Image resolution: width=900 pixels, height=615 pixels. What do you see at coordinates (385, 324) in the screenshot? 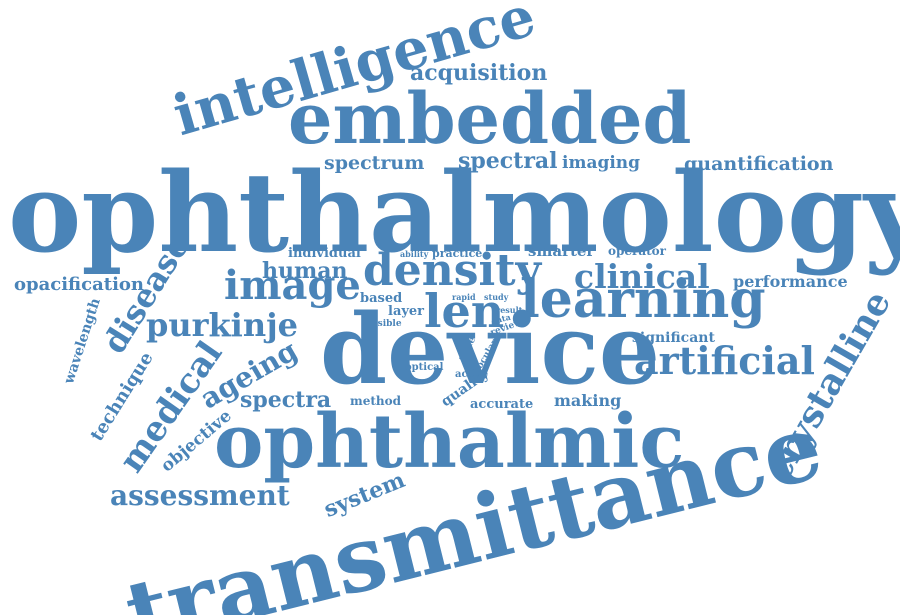
I see `word-visible: visible` at bounding box center [385, 324].